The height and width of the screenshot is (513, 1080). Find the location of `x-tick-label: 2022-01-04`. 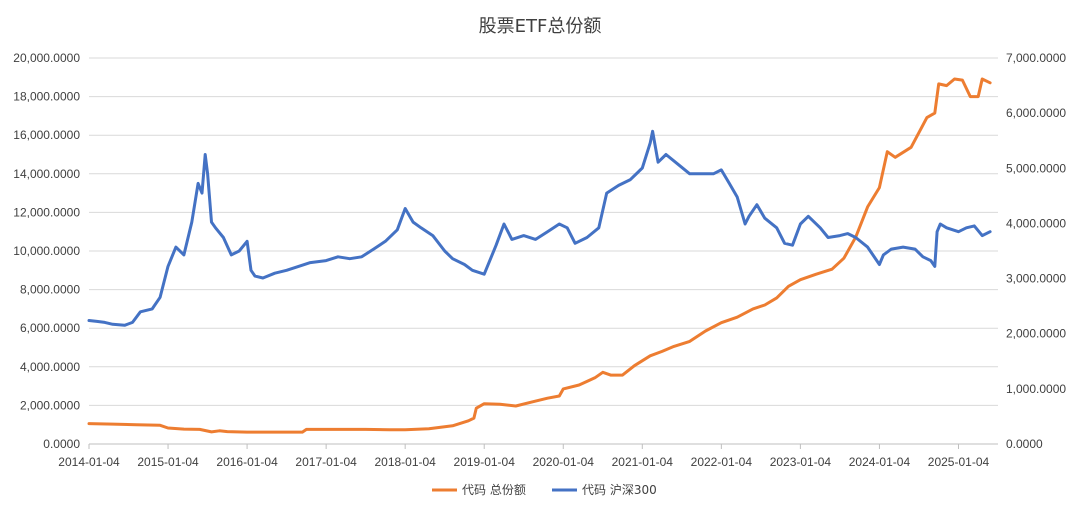

x-tick-label: 2022-01-04 is located at coordinates (722, 462).